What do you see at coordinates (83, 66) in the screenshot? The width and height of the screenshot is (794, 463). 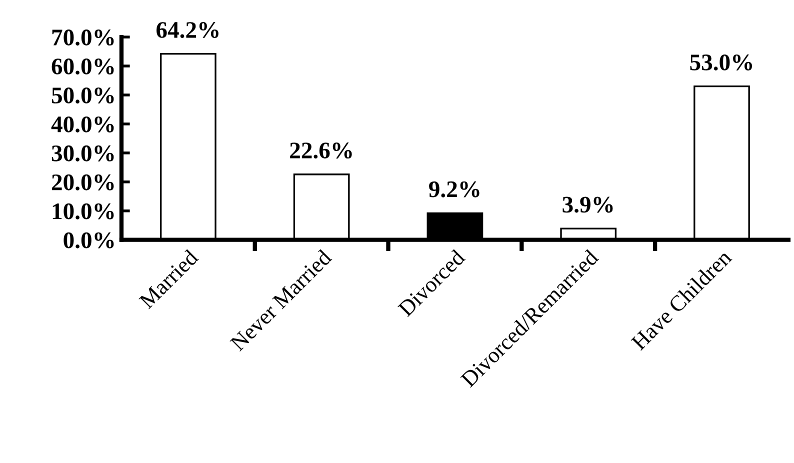 I see `y-tick-label: 60.0%` at bounding box center [83, 66].